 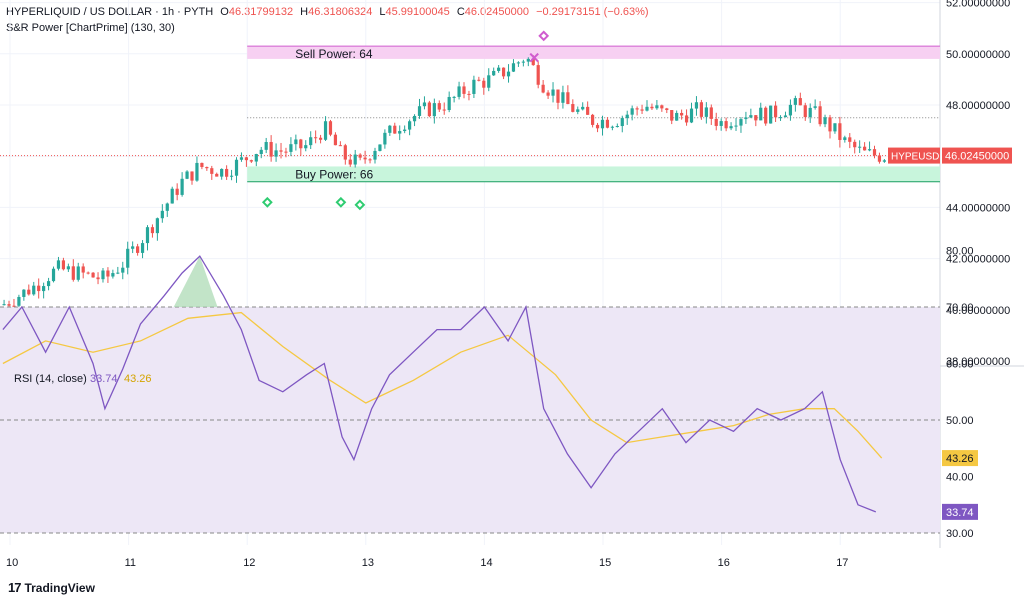 I want to click on buy-power-zone, so click(x=593, y=174).